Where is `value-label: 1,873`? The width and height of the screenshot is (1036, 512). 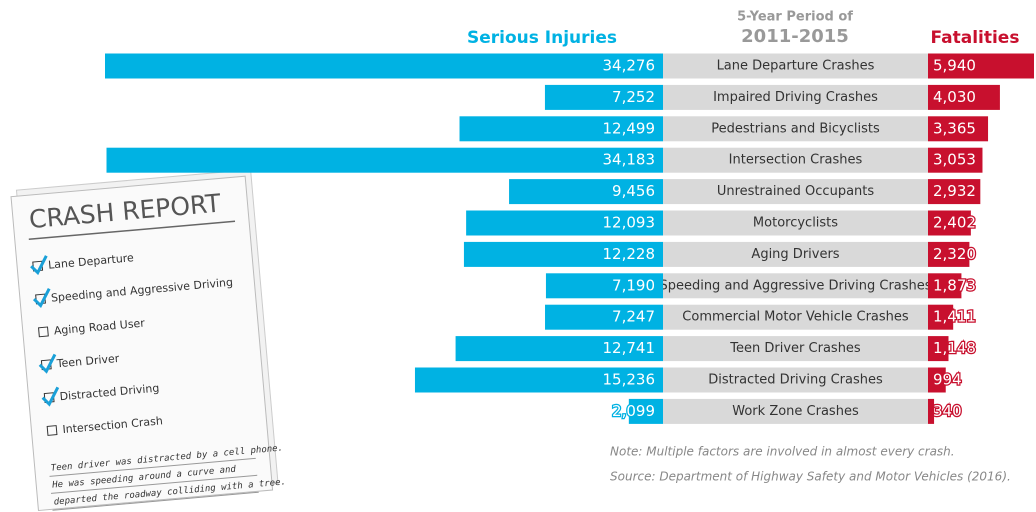 value-label: 1,873 is located at coordinates (954, 285).